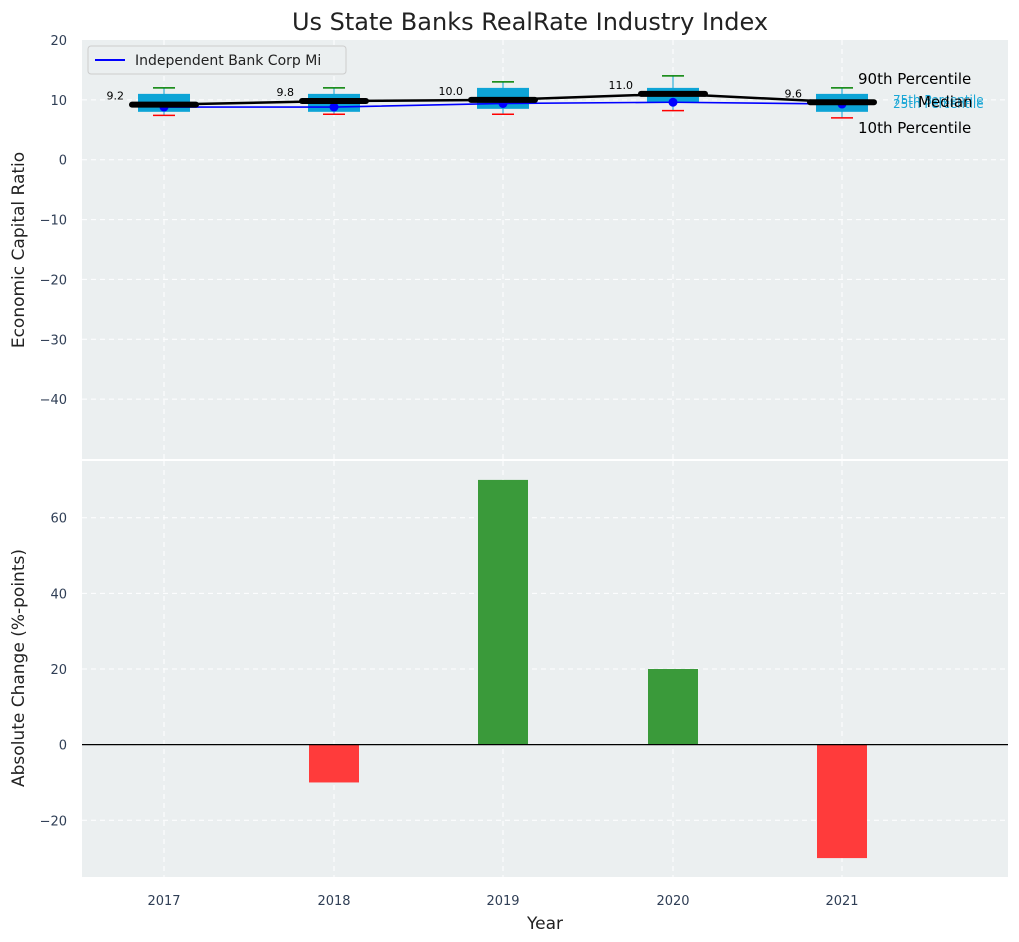  I want to click on top-y-tick-label: −20, so click(53, 280).